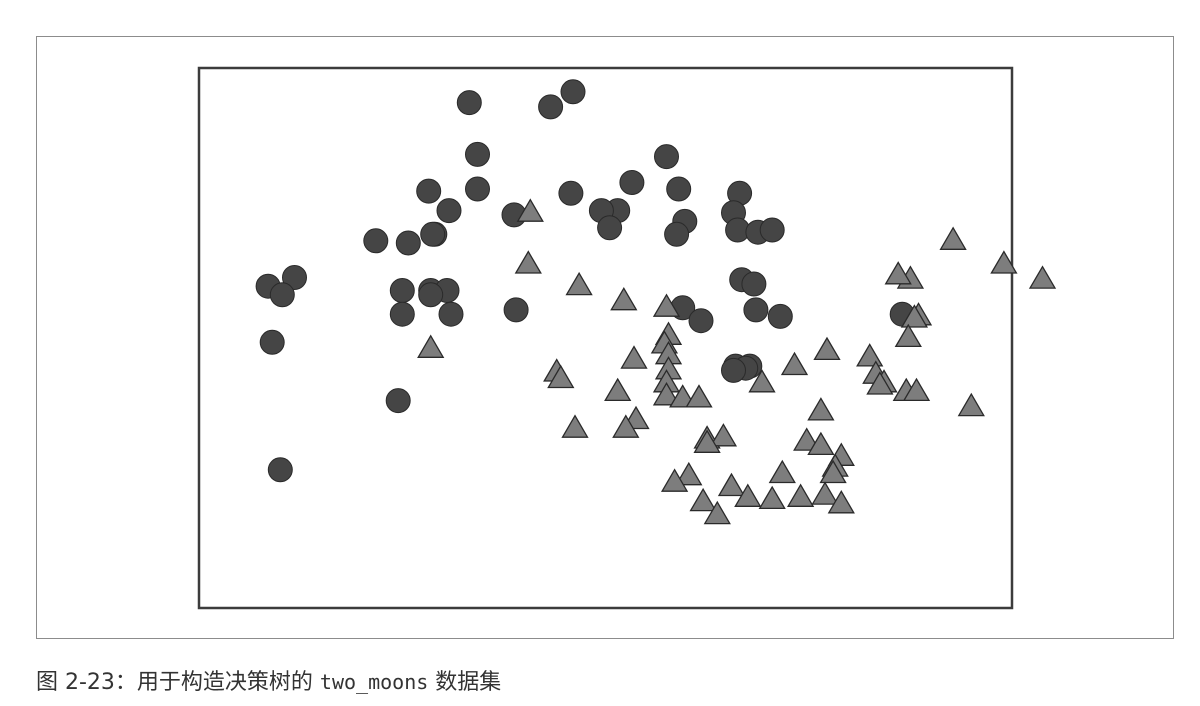  I want to click on figure-caption: 图 2-23：用于构造决策树的 two_moons 数据集, so click(268, 680).